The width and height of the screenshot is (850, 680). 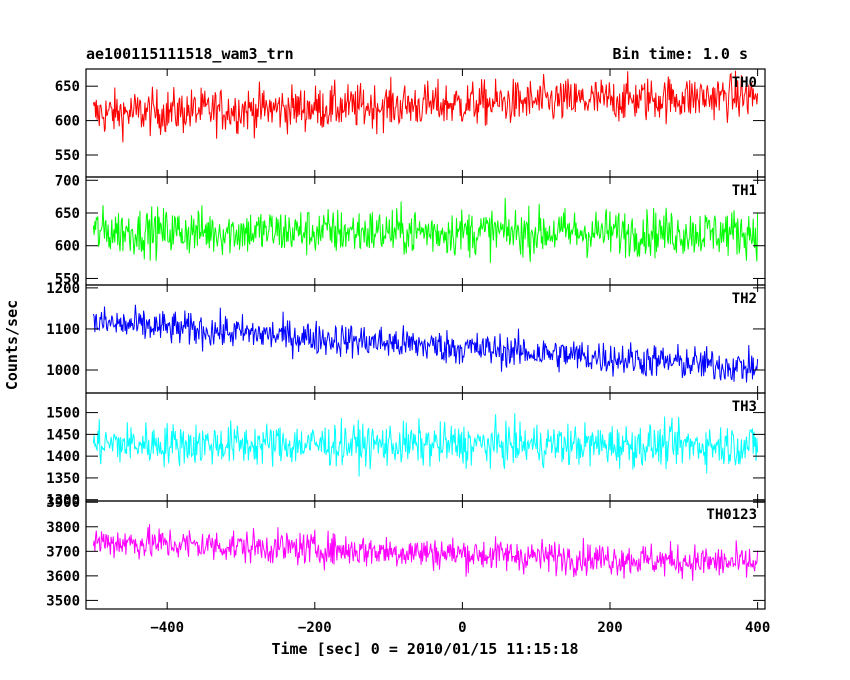 What do you see at coordinates (424, 649) in the screenshot?
I see `x-axis-label: Time [sec] 0 = 2010/01/15 11:15:18` at bounding box center [424, 649].